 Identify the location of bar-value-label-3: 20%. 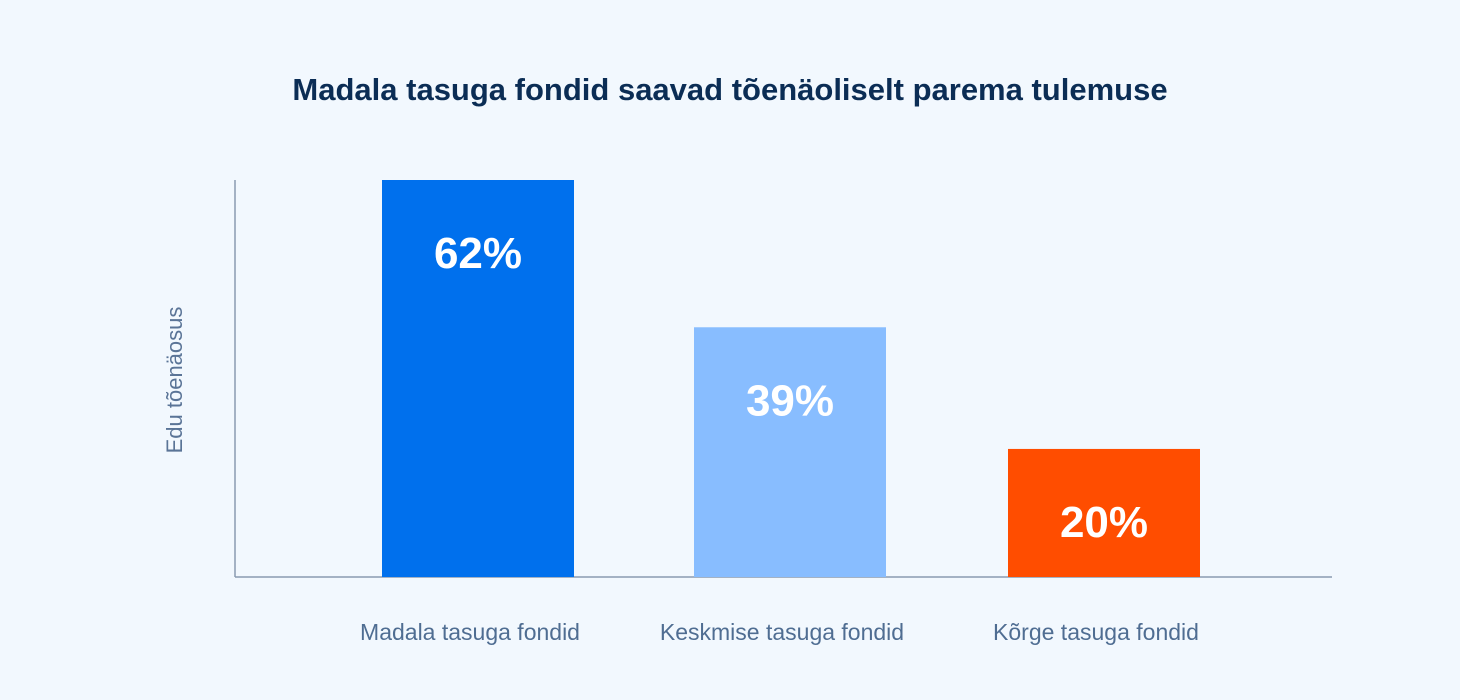
(1104, 522).